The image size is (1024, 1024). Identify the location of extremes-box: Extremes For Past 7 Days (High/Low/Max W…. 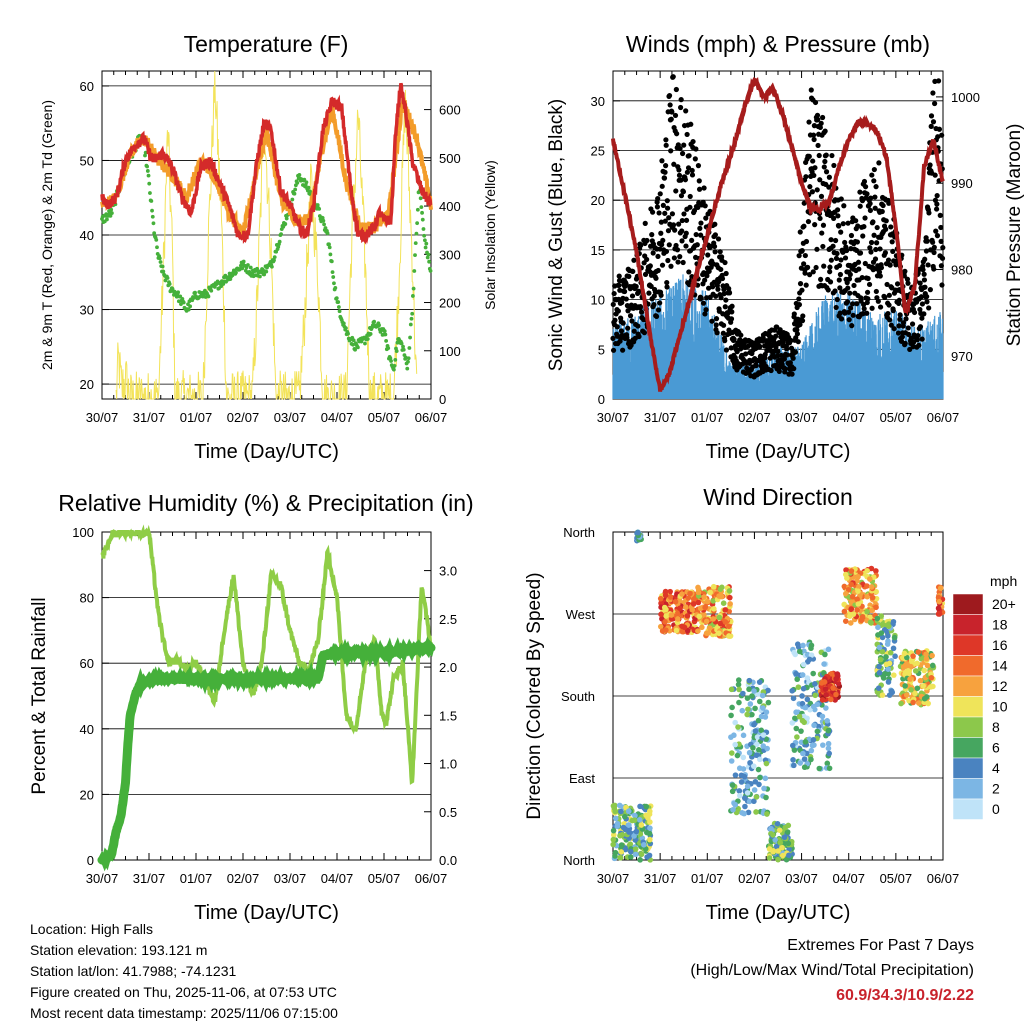
(832, 970).